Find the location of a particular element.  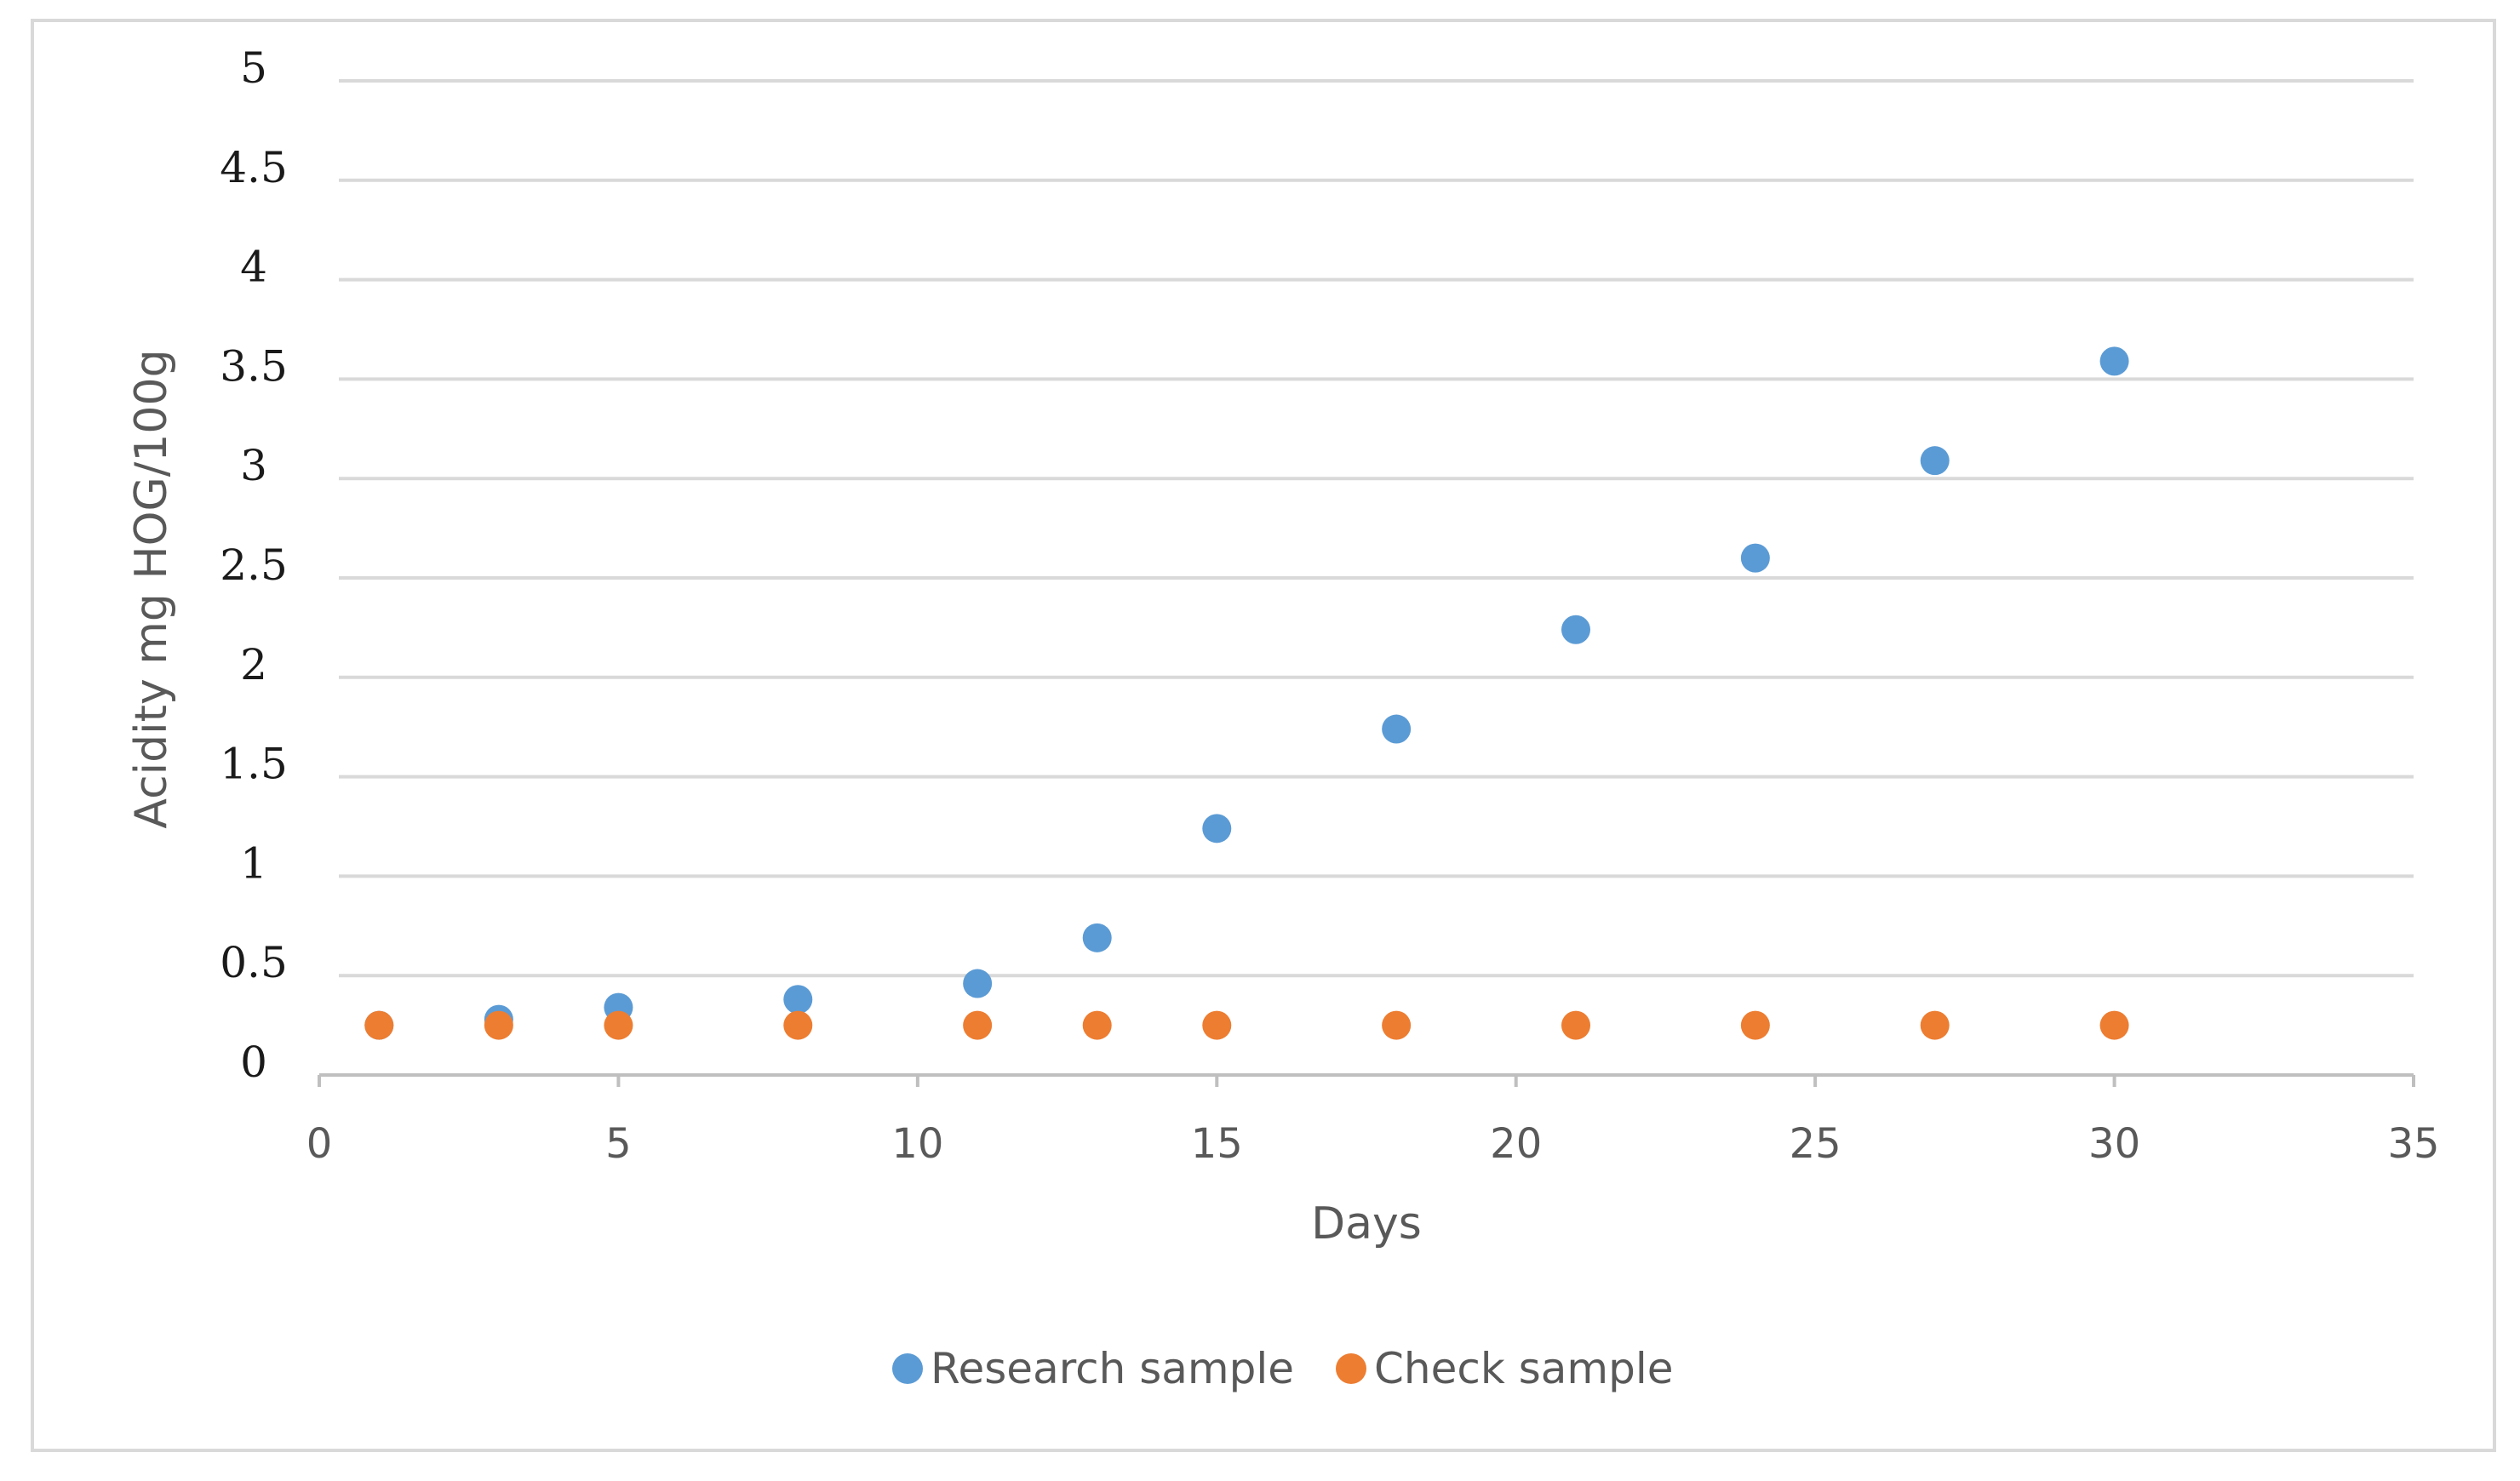

x-tick-label: 15 is located at coordinates (1217, 1144).